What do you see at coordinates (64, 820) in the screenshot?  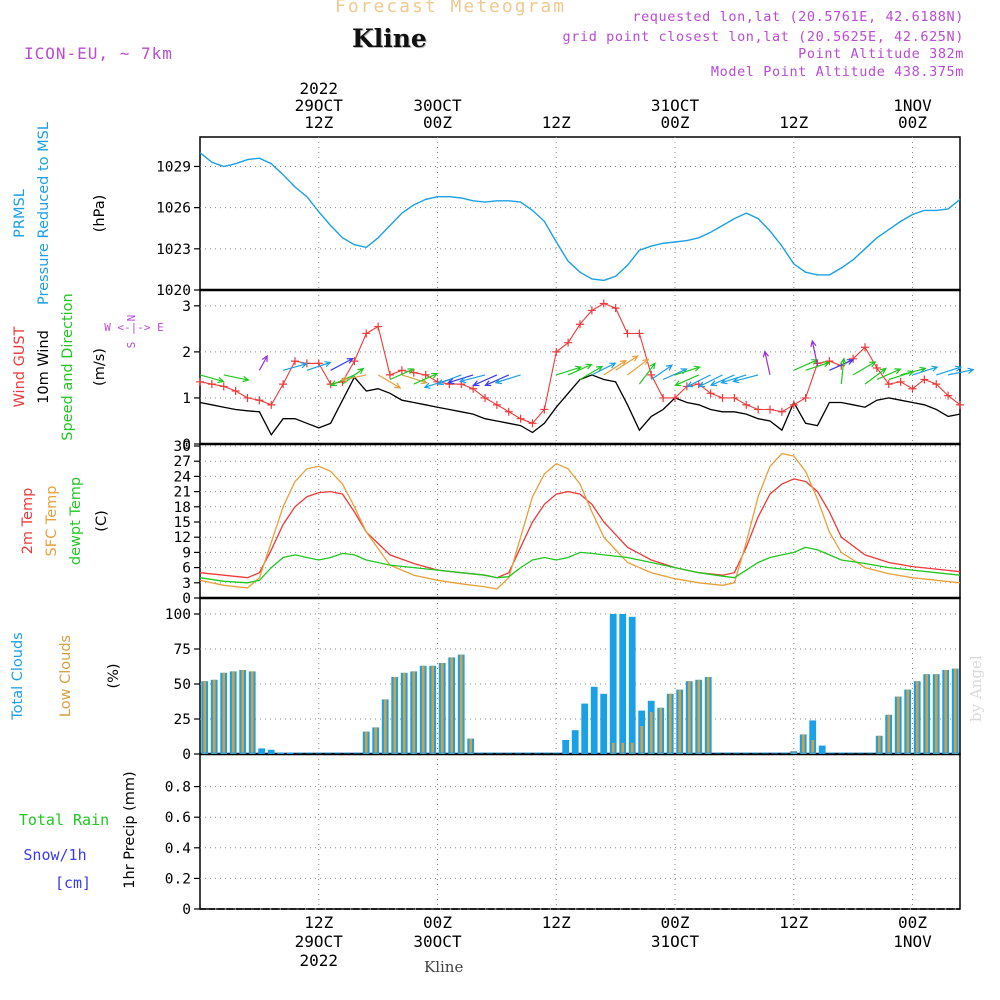 I see `precip-rain-label: Total Rain` at bounding box center [64, 820].